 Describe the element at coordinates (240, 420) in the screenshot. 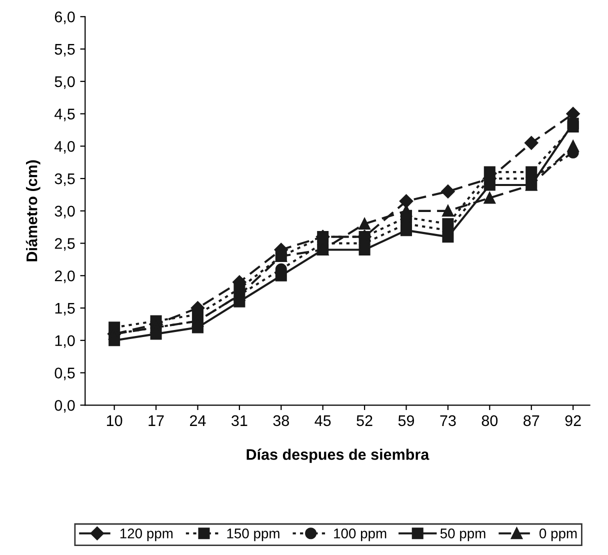

I see `x-tick-label: 31` at that location.